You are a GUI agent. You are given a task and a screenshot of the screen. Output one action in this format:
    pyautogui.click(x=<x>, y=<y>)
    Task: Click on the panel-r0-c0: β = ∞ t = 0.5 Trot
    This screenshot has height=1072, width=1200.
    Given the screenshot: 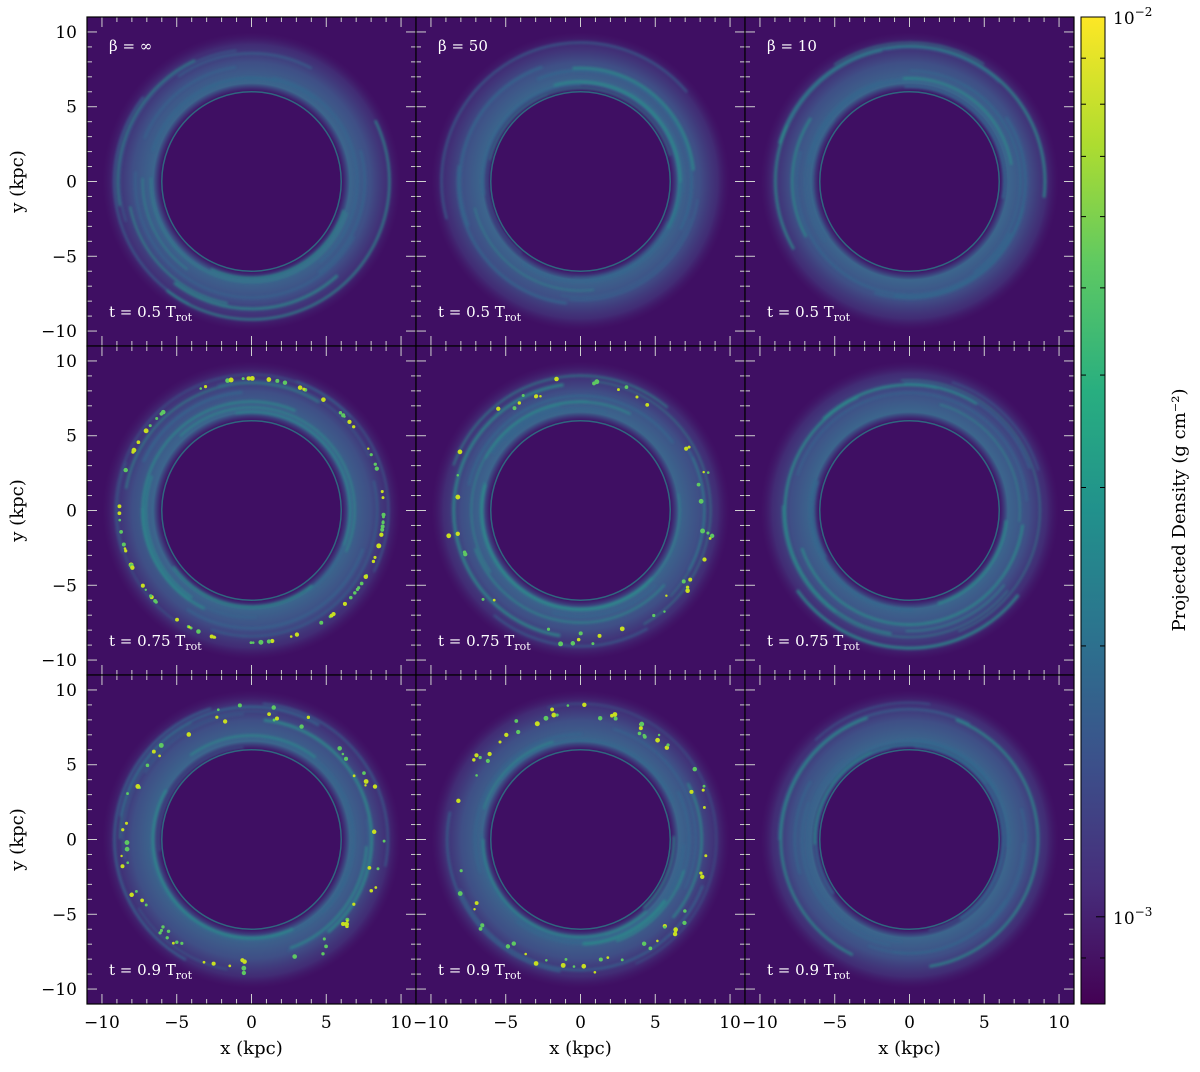 What is the action you would take?
    pyautogui.click(x=251, y=181)
    